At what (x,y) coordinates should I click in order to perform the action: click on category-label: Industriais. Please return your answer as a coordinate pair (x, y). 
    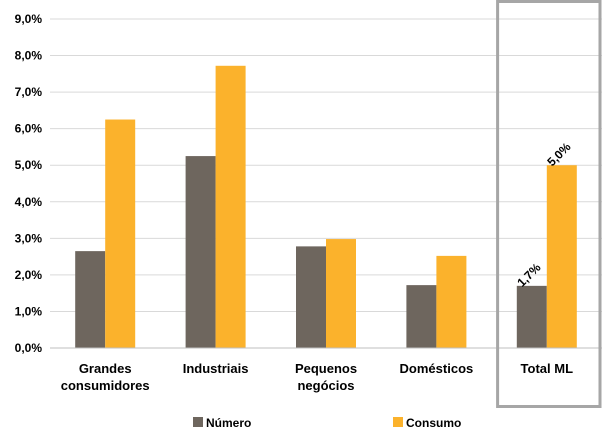
    Looking at the image, I should click on (216, 368).